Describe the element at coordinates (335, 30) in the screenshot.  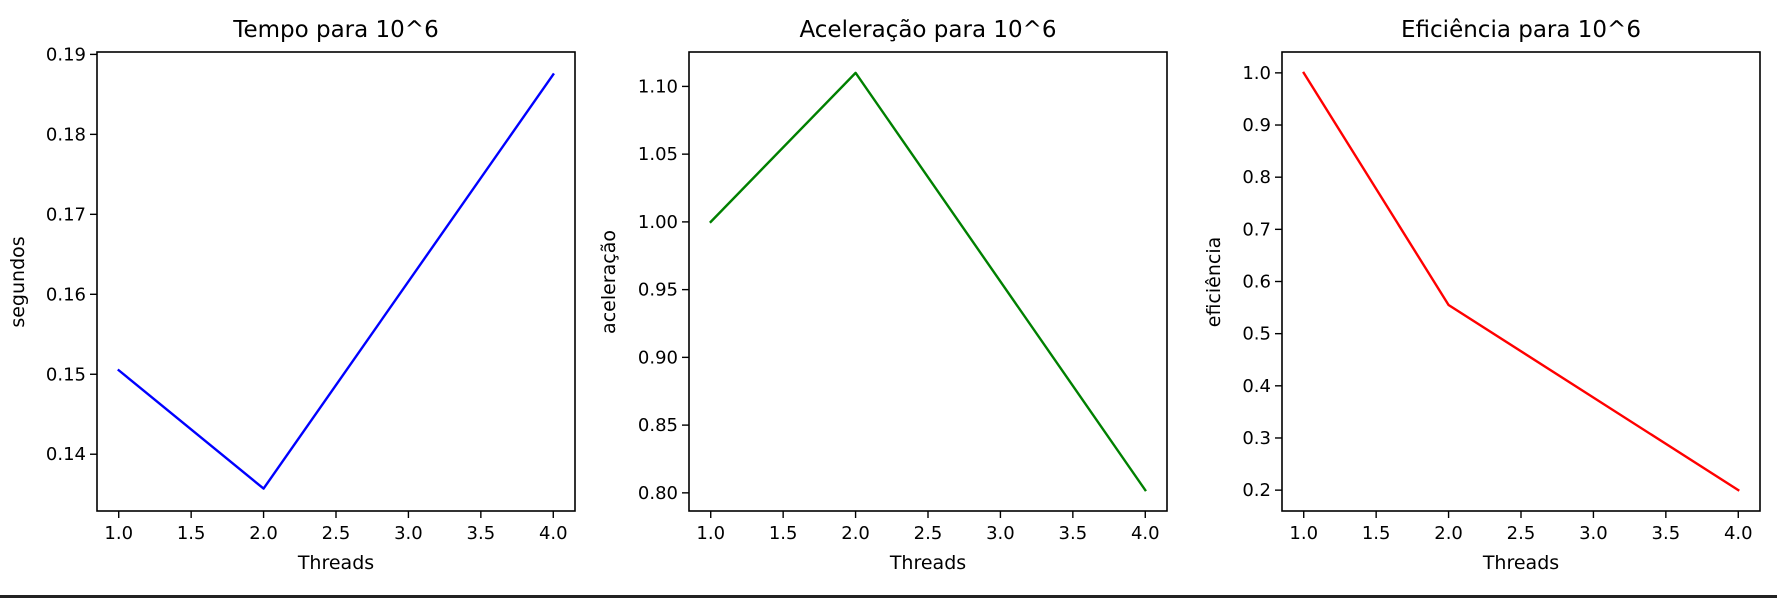
I see `chart-title: Tempo para 10^6` at that location.